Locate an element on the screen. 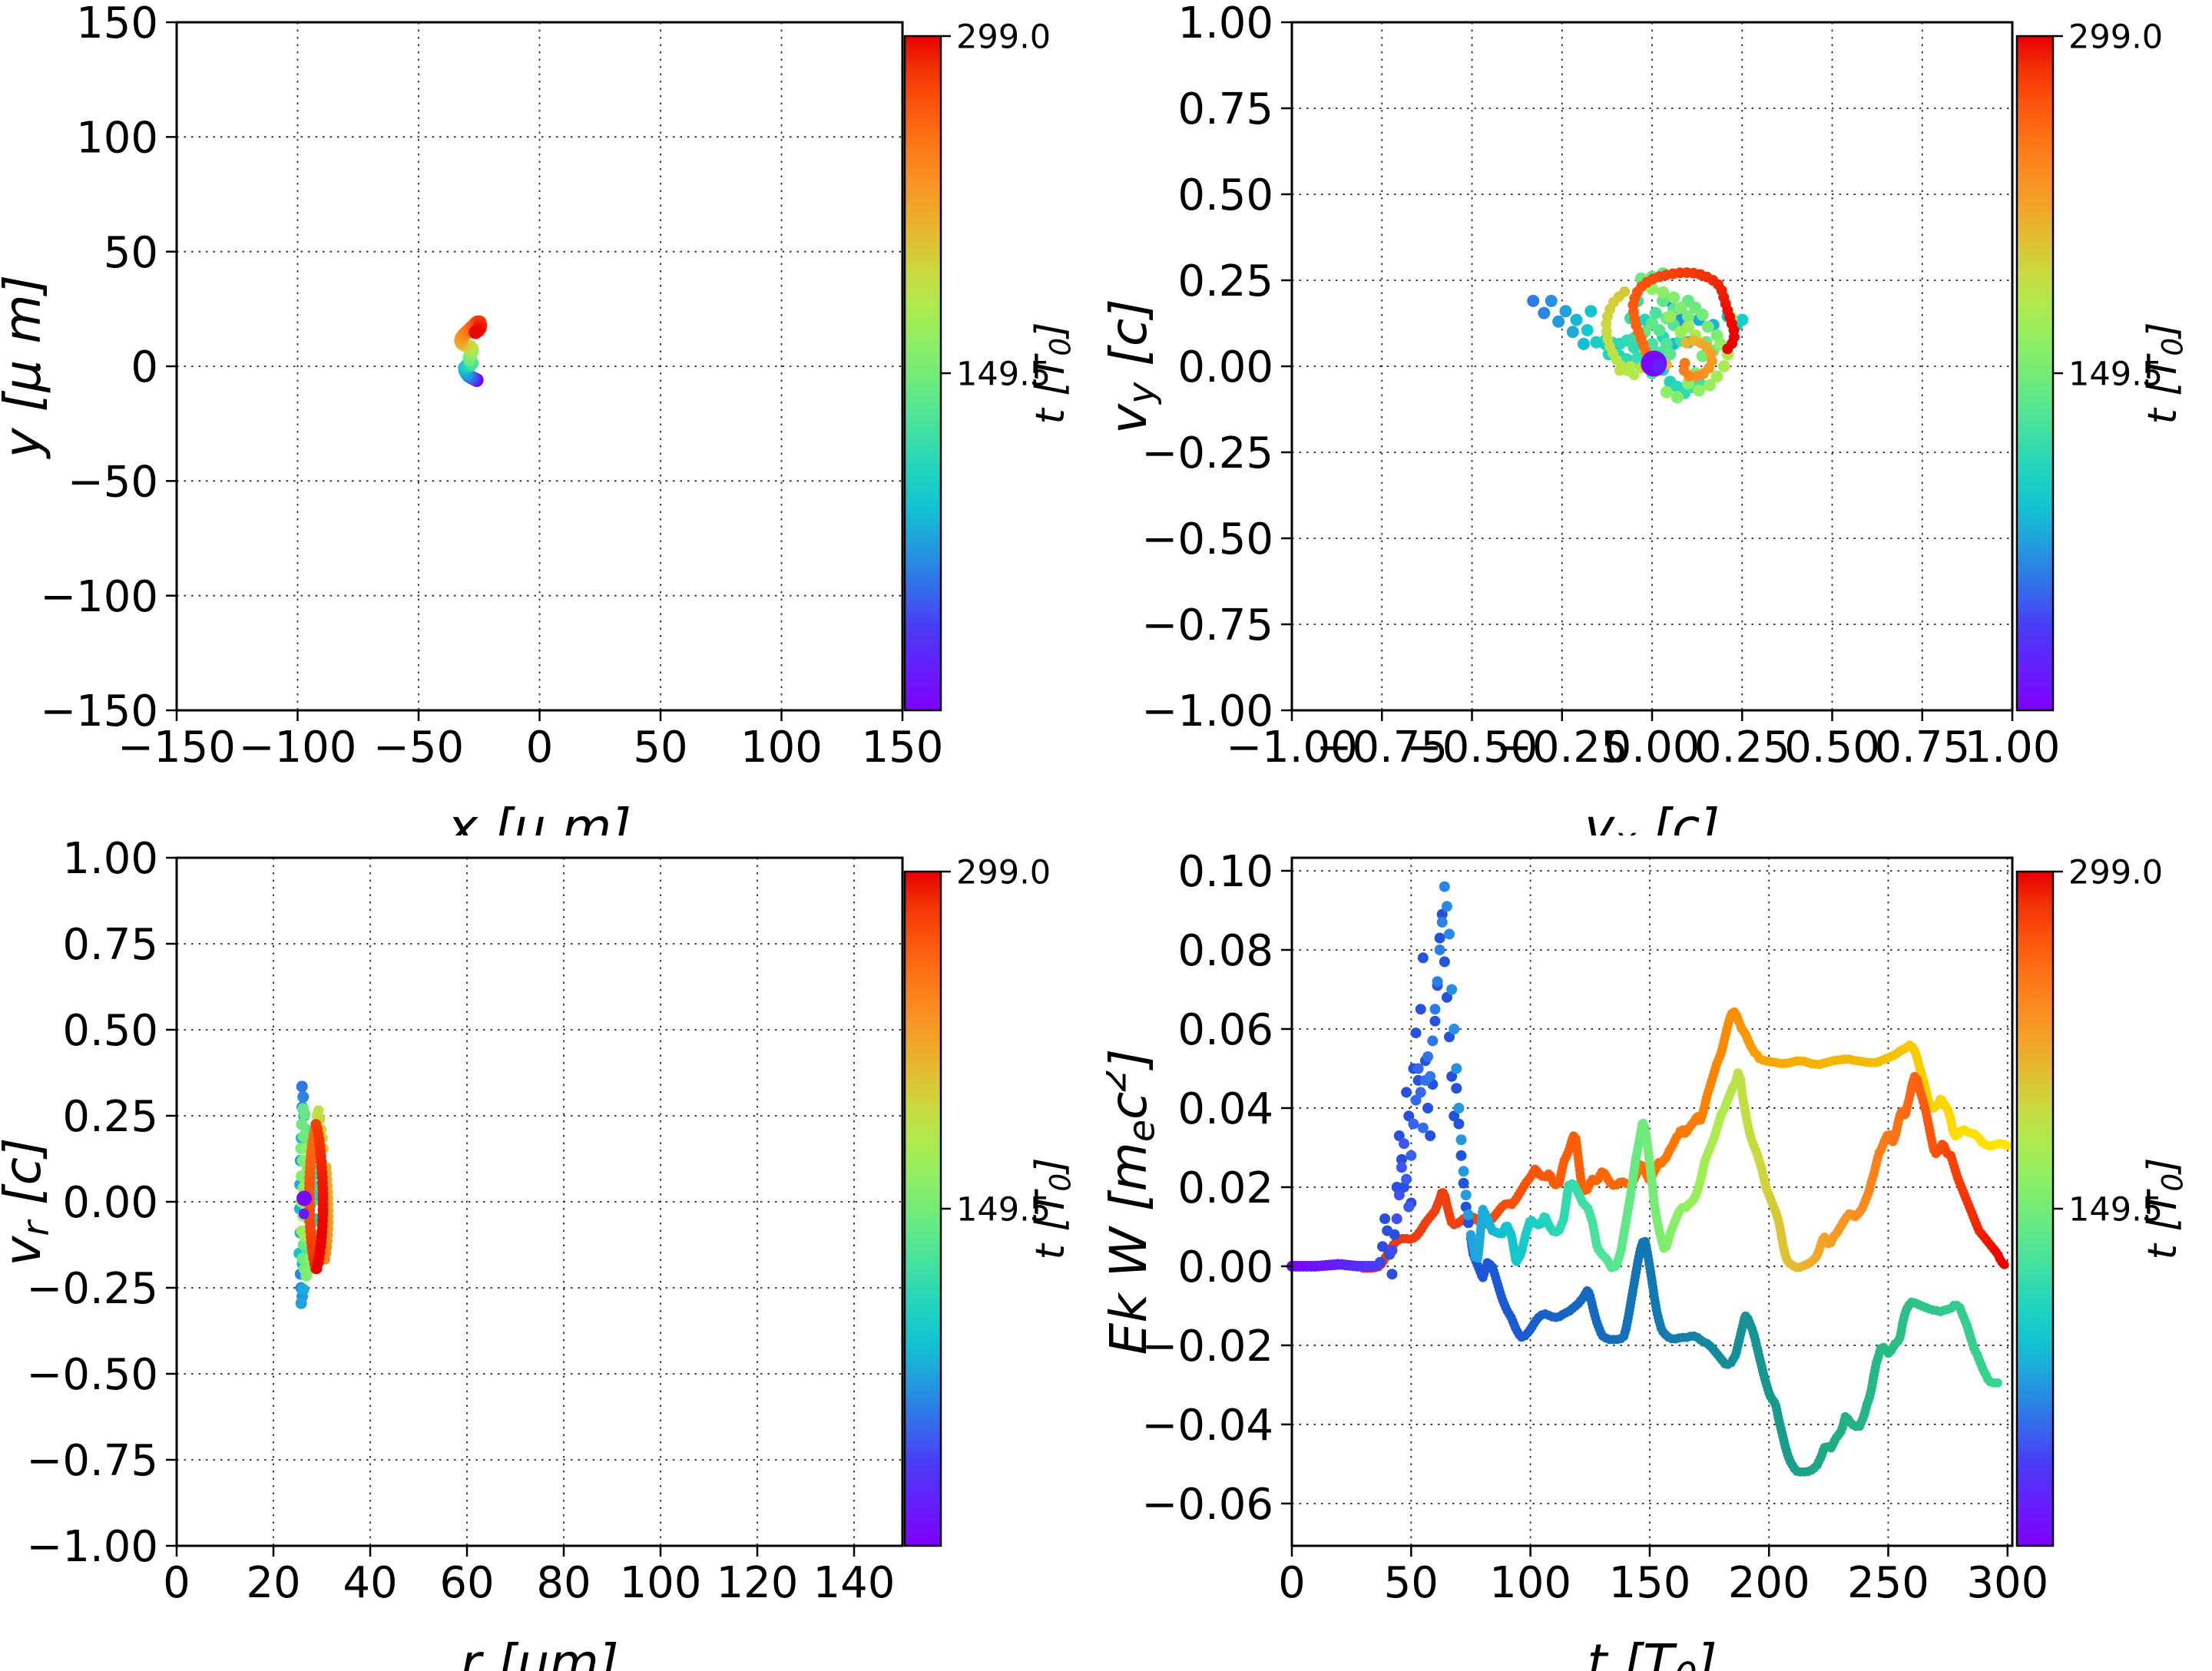 This screenshot has height=1671, width=2212. x-tick-label: 120 is located at coordinates (758, 1583).